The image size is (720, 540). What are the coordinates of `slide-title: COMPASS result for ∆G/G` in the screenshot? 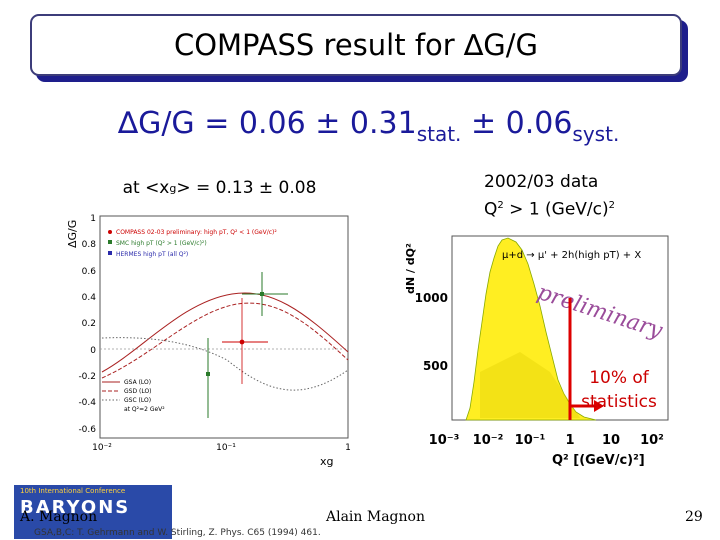 It's located at (356, 45).